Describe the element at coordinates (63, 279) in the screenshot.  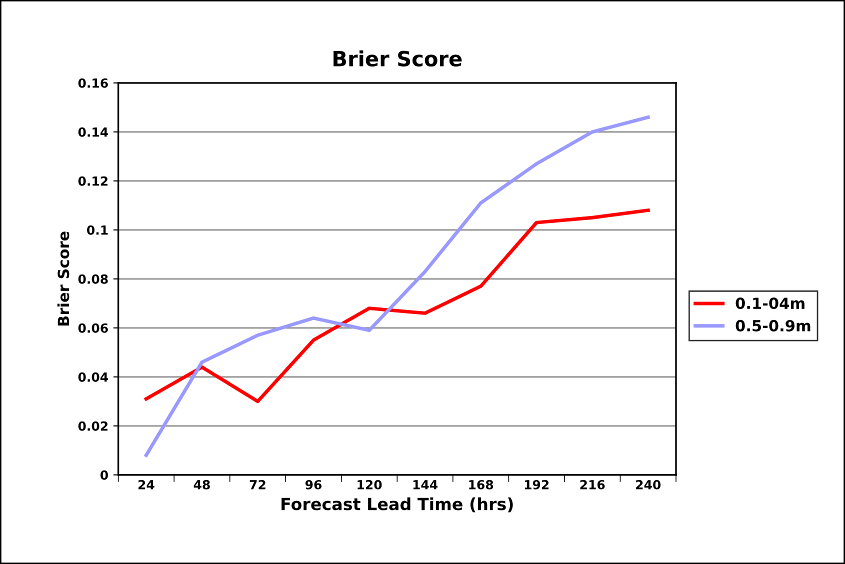
I see `y-axis-title: Brier Score` at that location.